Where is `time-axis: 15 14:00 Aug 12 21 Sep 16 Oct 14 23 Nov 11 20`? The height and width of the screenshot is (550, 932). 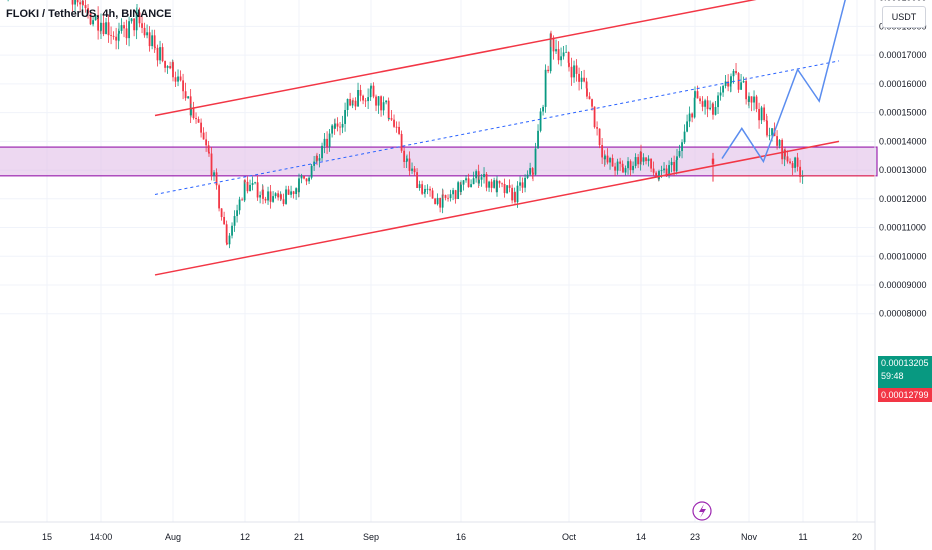
time-axis: 15 14:00 Aug 12 21 Sep 16 Oct 14 23 Nov 11 20 is located at coordinates (437, 531).